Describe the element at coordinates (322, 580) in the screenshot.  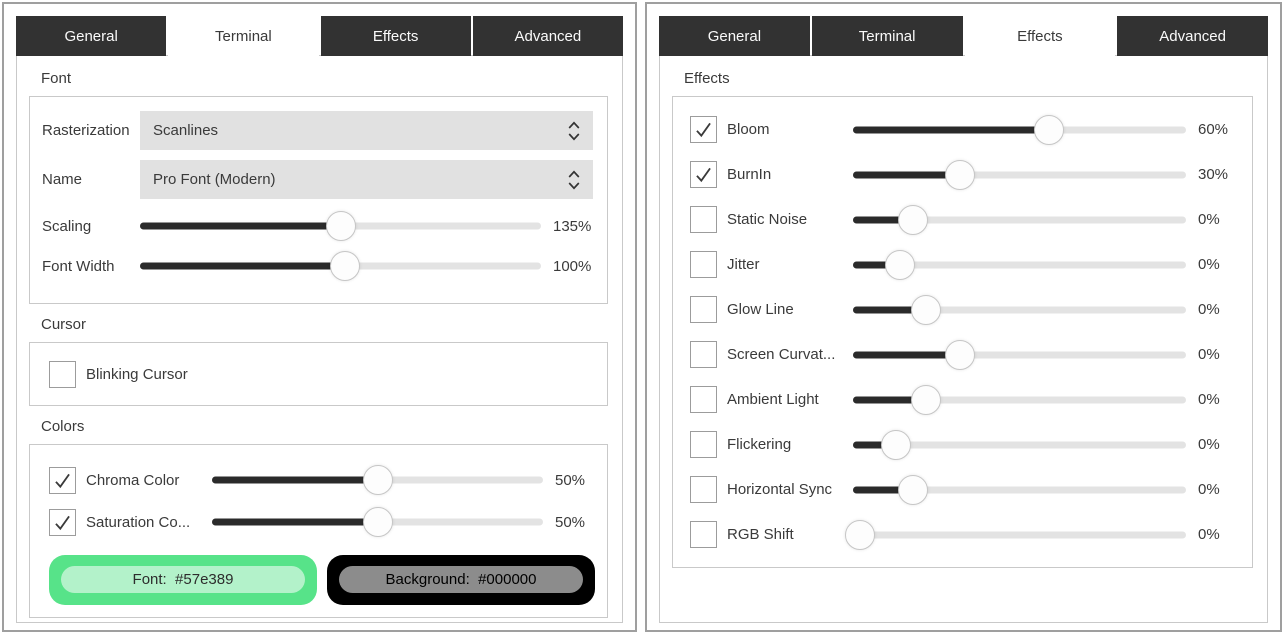
I see `color-buttons-row: Font: #57e389 Background: #000000` at that location.